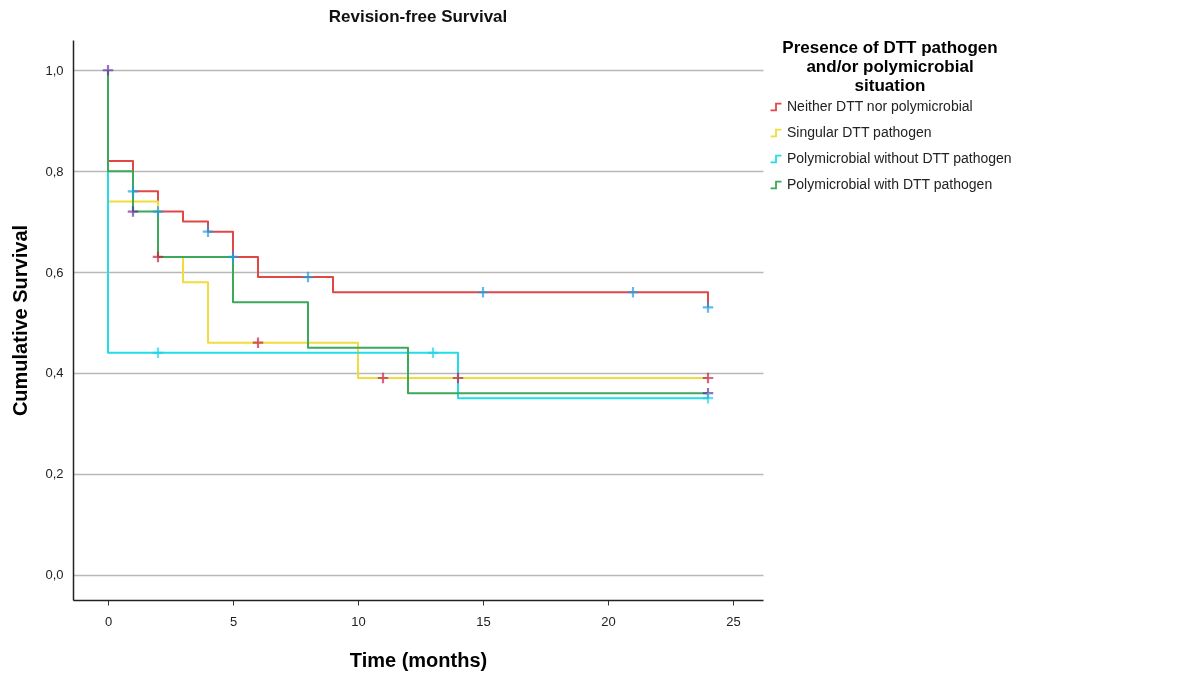 Image resolution: width=1179 pixels, height=686 pixels. What do you see at coordinates (54, 575) in the screenshot?
I see `y-tick-label: 0,0` at bounding box center [54, 575].